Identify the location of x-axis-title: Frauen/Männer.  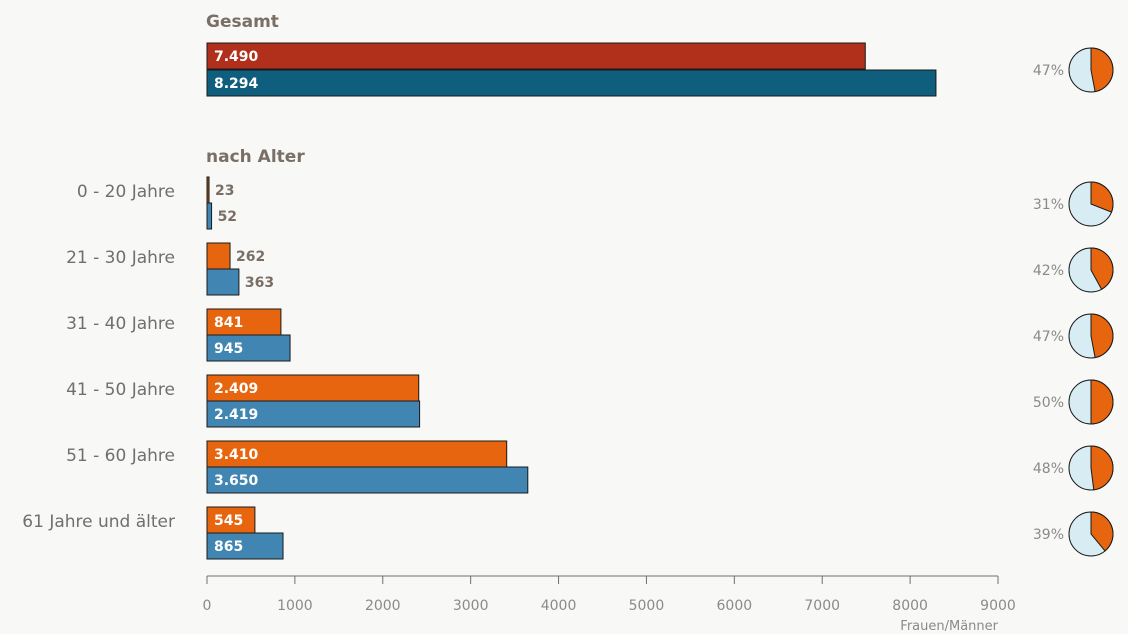
(949, 626).